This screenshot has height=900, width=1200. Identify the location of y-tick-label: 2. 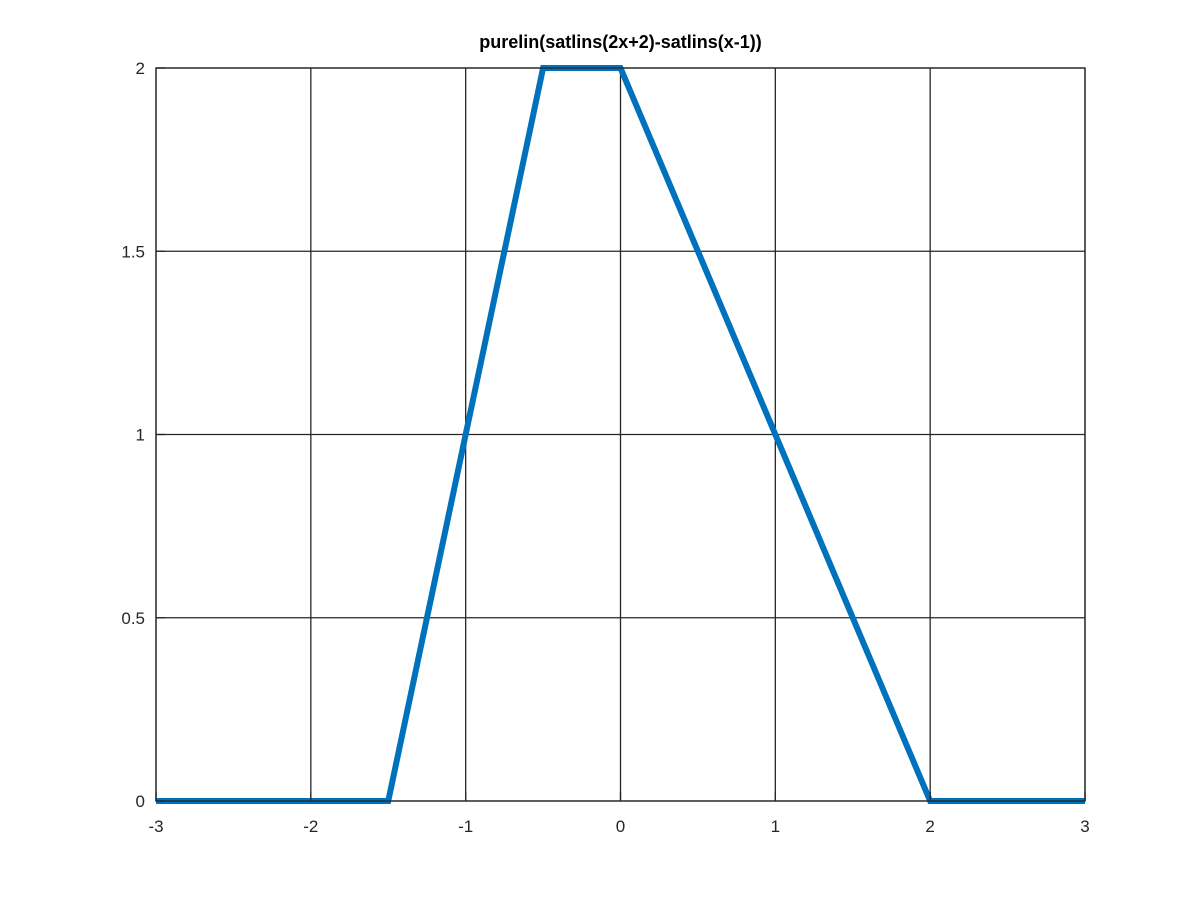
(140, 68).